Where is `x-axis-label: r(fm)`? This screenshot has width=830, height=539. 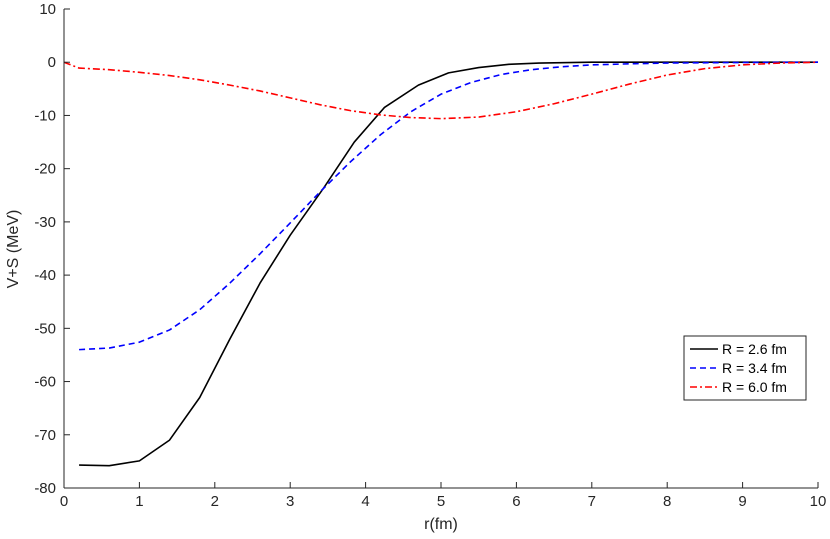 x-axis-label: r(fm) is located at coordinates (441, 524).